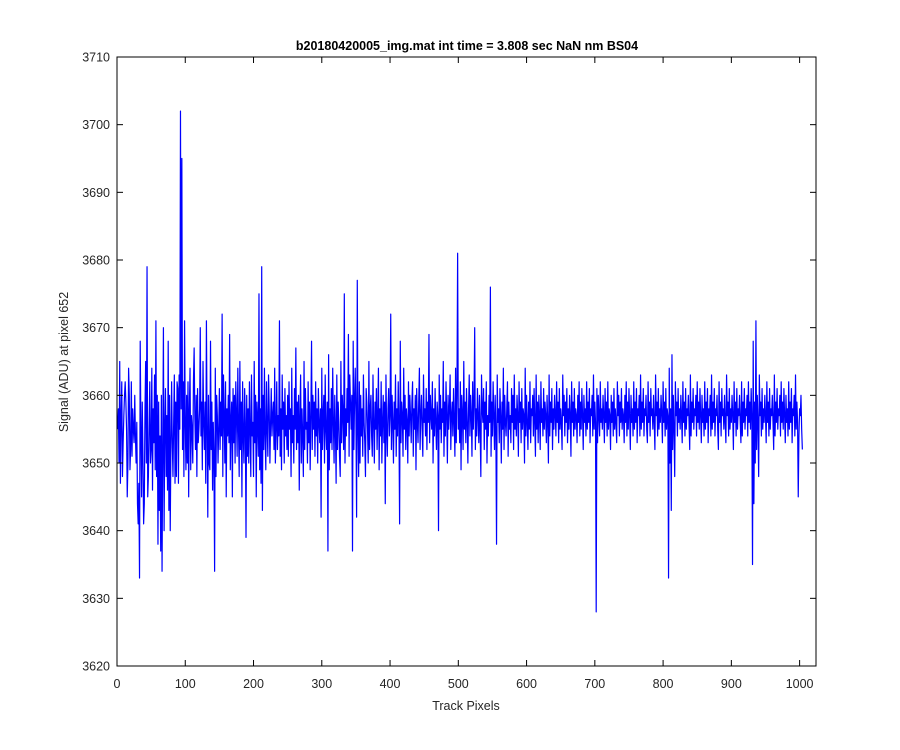 This screenshot has height=750, width=900. Describe the element at coordinates (526, 684) in the screenshot. I see `x-tick-label: 600` at that location.